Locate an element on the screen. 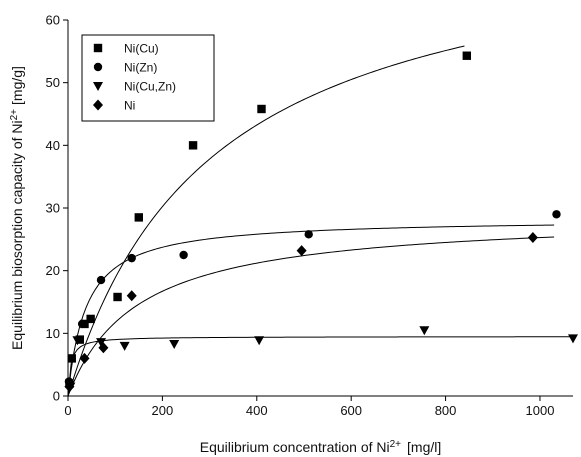 The image size is (581, 457). x-tick-label: 200 is located at coordinates (163, 410).